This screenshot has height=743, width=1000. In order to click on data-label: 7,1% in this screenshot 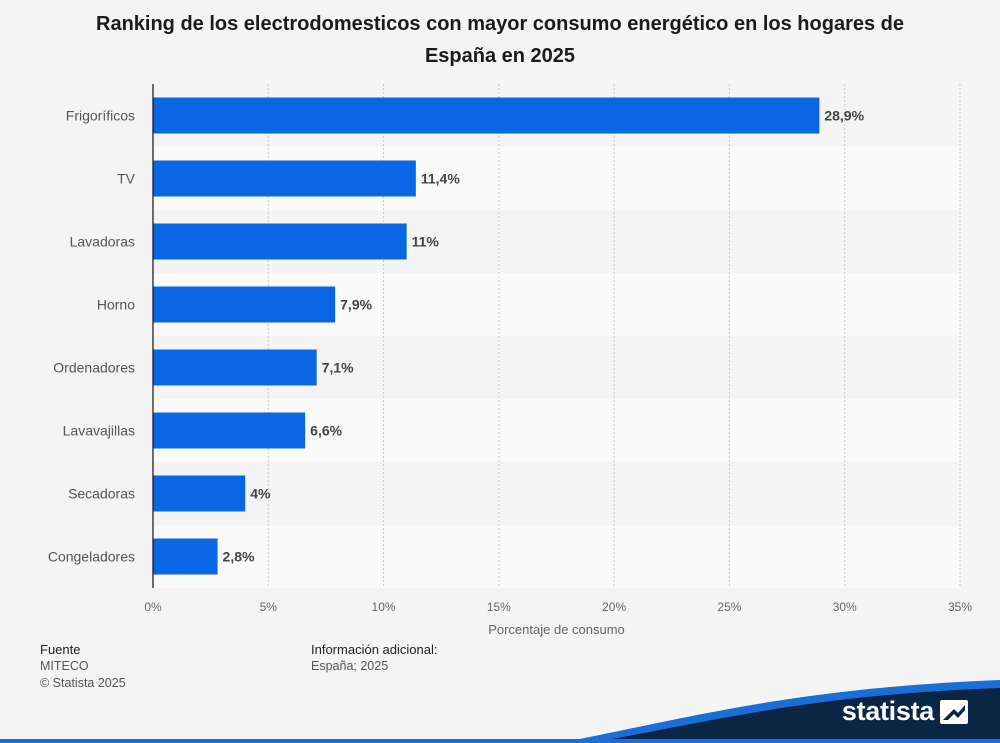, I will do `click(338, 368)`.